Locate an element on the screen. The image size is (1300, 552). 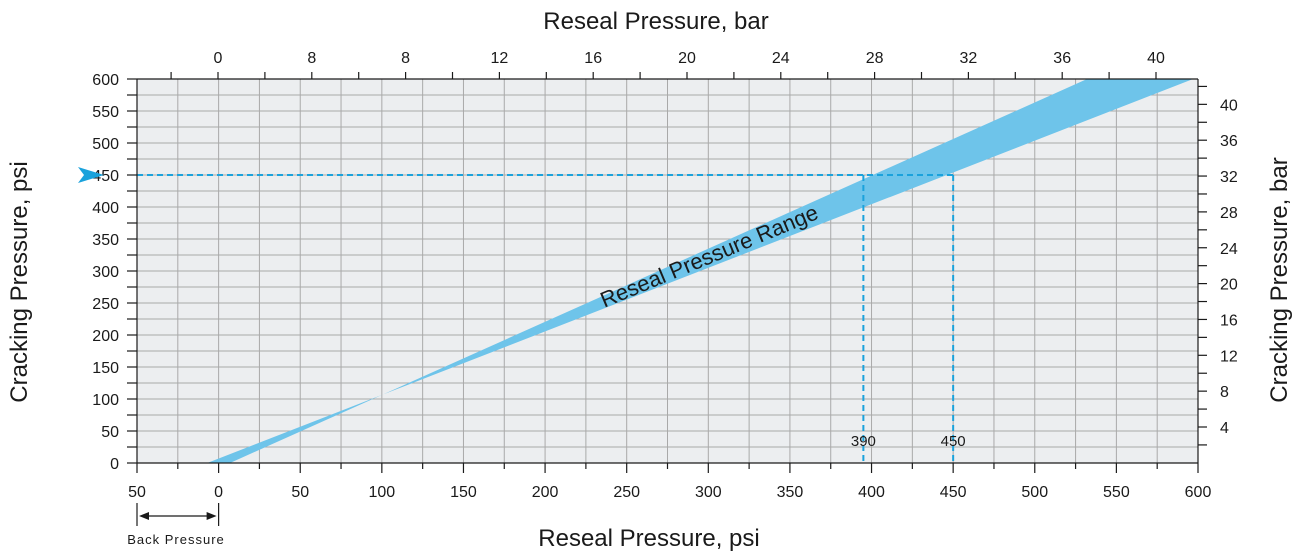
back-pressure-label: Back Pressure is located at coordinates (176, 539).